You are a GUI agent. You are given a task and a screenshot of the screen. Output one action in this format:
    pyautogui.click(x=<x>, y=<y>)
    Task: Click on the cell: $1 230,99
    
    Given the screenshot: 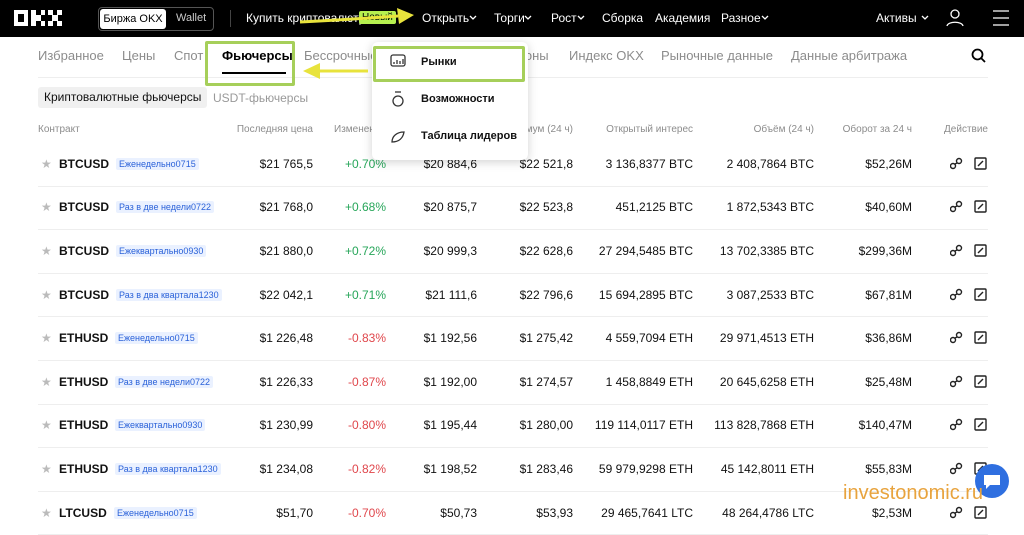 What is the action you would take?
    pyautogui.click(x=286, y=425)
    